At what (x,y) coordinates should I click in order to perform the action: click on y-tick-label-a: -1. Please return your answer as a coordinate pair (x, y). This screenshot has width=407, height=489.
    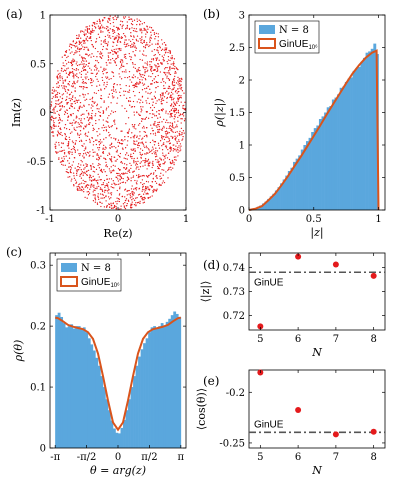
    Looking at the image, I should click on (41, 211).